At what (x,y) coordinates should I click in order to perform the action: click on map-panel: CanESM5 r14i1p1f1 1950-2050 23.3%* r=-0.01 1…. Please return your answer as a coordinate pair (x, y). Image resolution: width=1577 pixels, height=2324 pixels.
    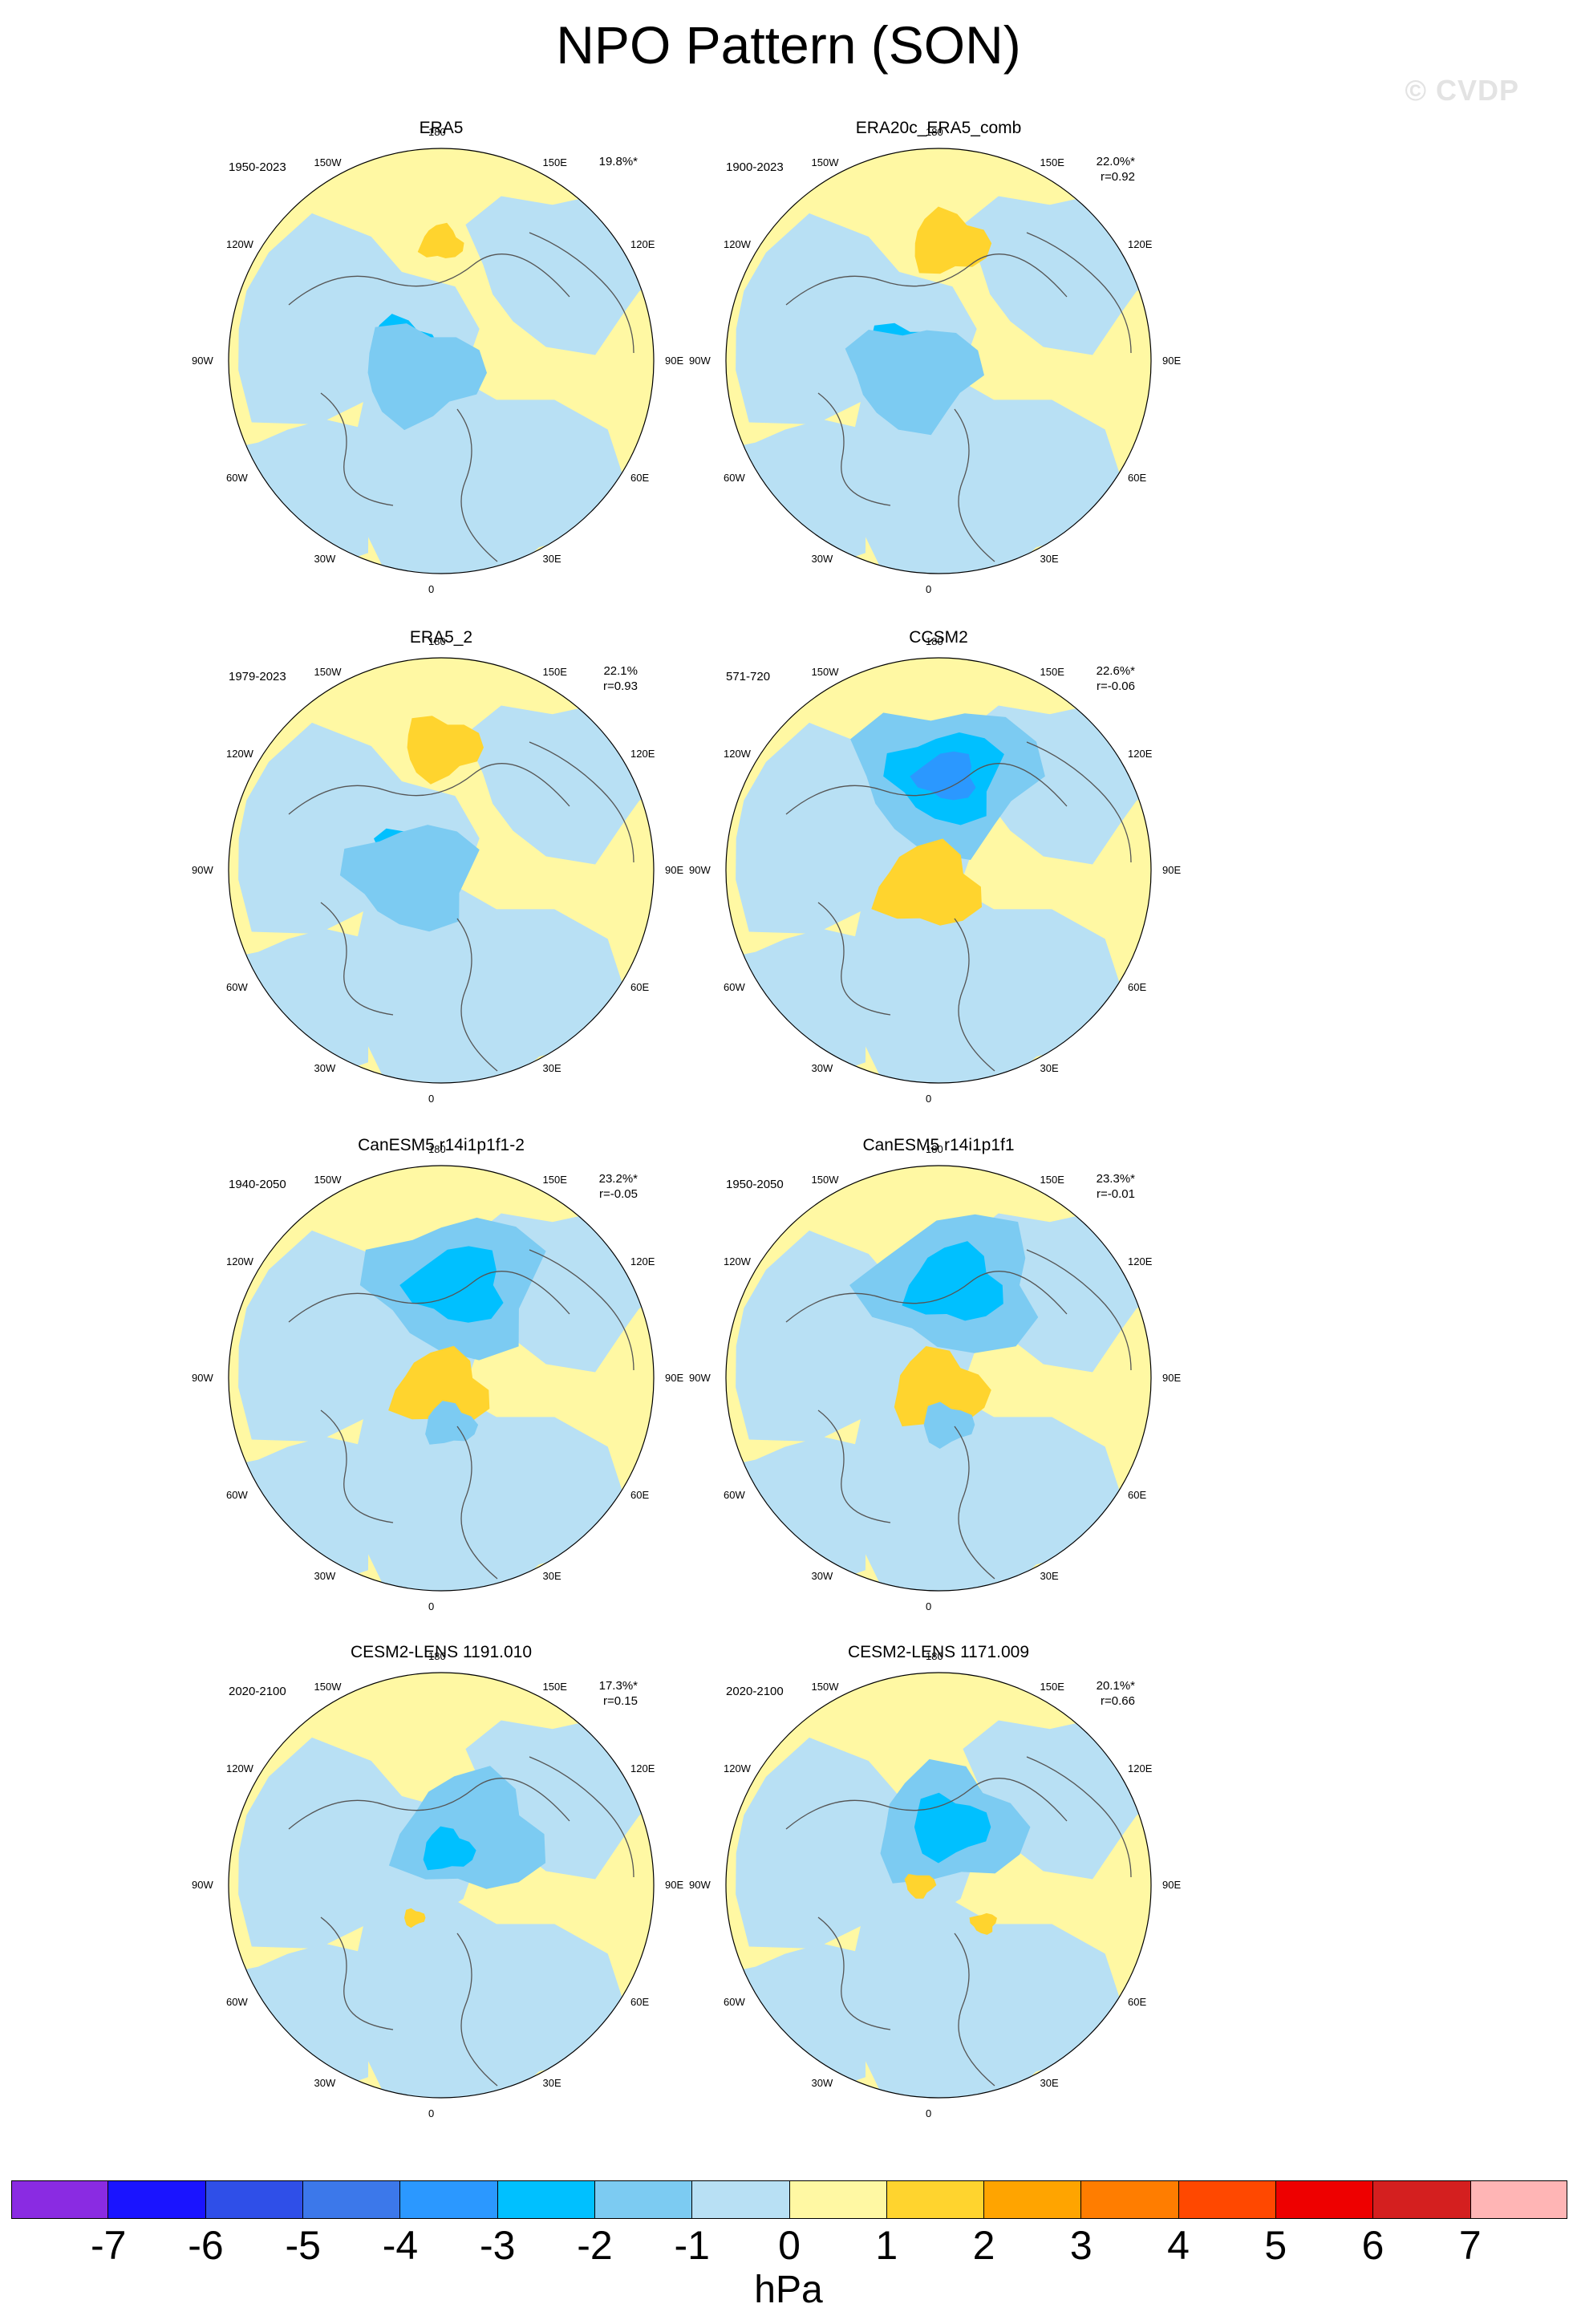
    Looking at the image, I should click on (901, 1385).